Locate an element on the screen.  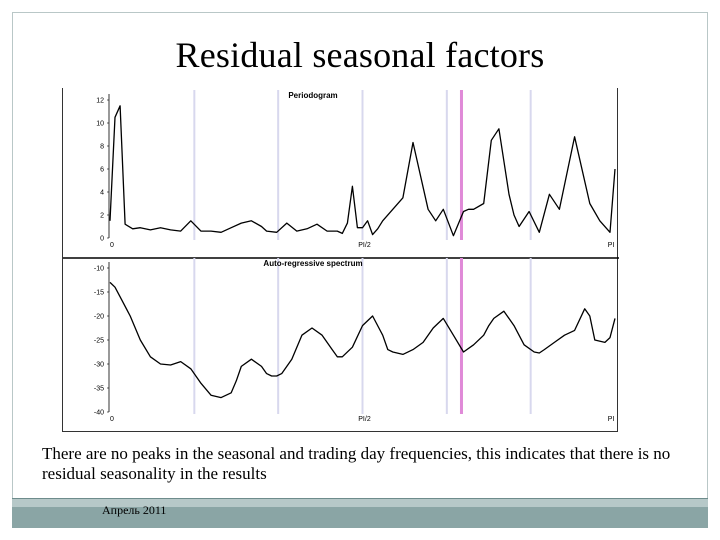
y-tick-label: -10 is located at coordinates (99, 269).